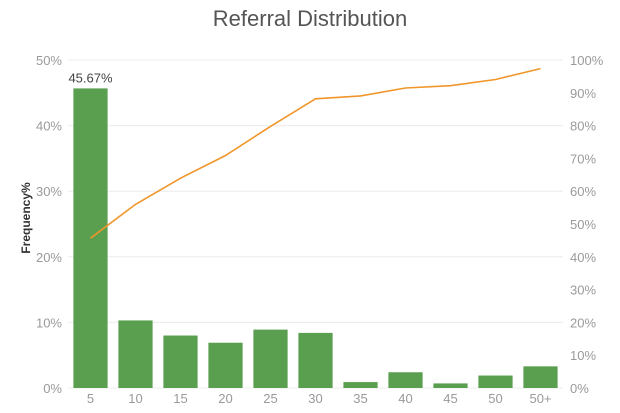  I want to click on x-tick-label: 30, so click(315, 398).